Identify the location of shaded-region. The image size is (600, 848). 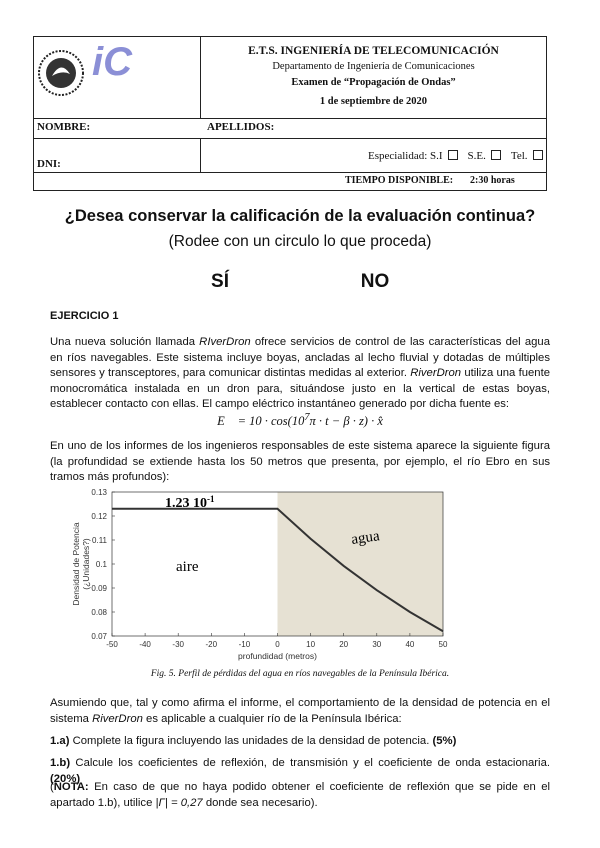
(360, 564).